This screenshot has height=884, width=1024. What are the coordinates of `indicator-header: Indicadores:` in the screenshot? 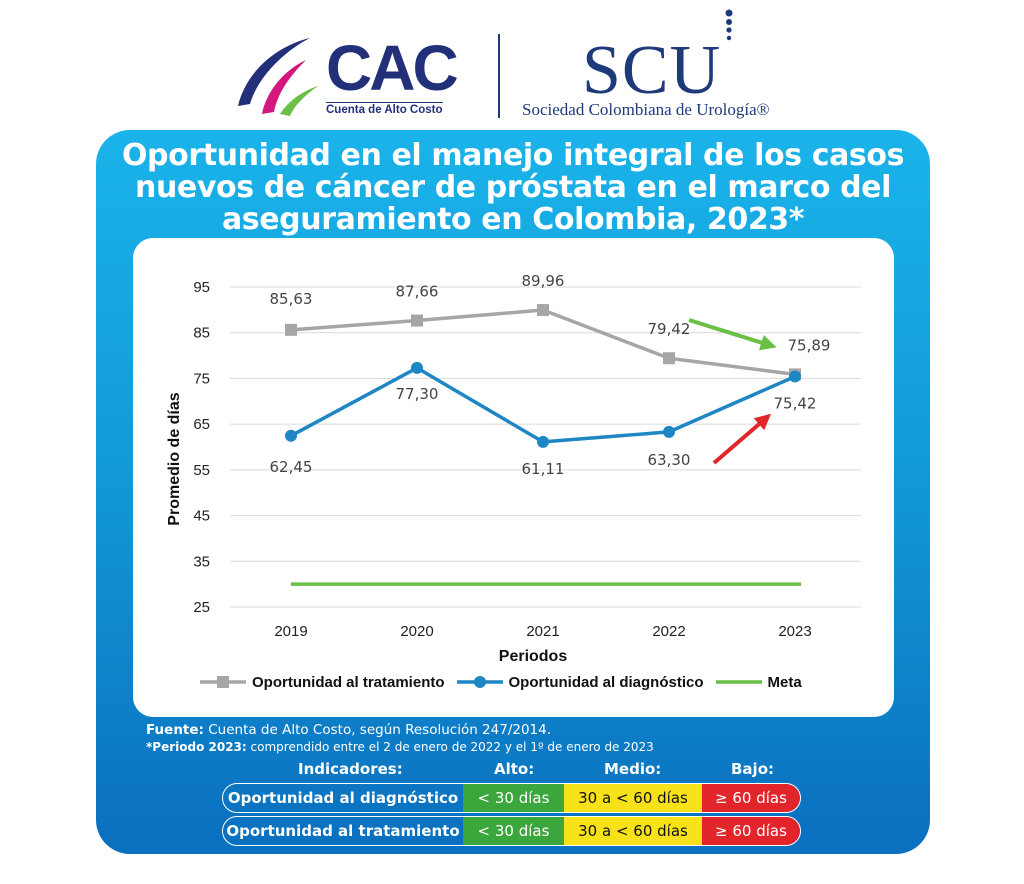 It's located at (350, 769).